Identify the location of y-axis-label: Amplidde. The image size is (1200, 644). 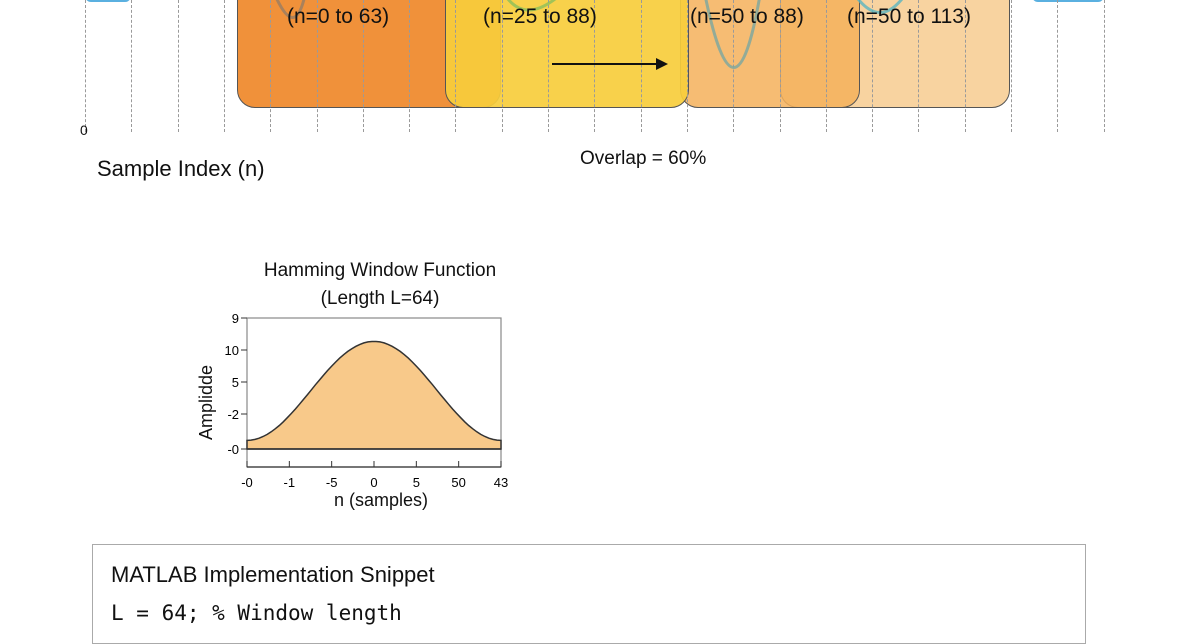
(206, 402).